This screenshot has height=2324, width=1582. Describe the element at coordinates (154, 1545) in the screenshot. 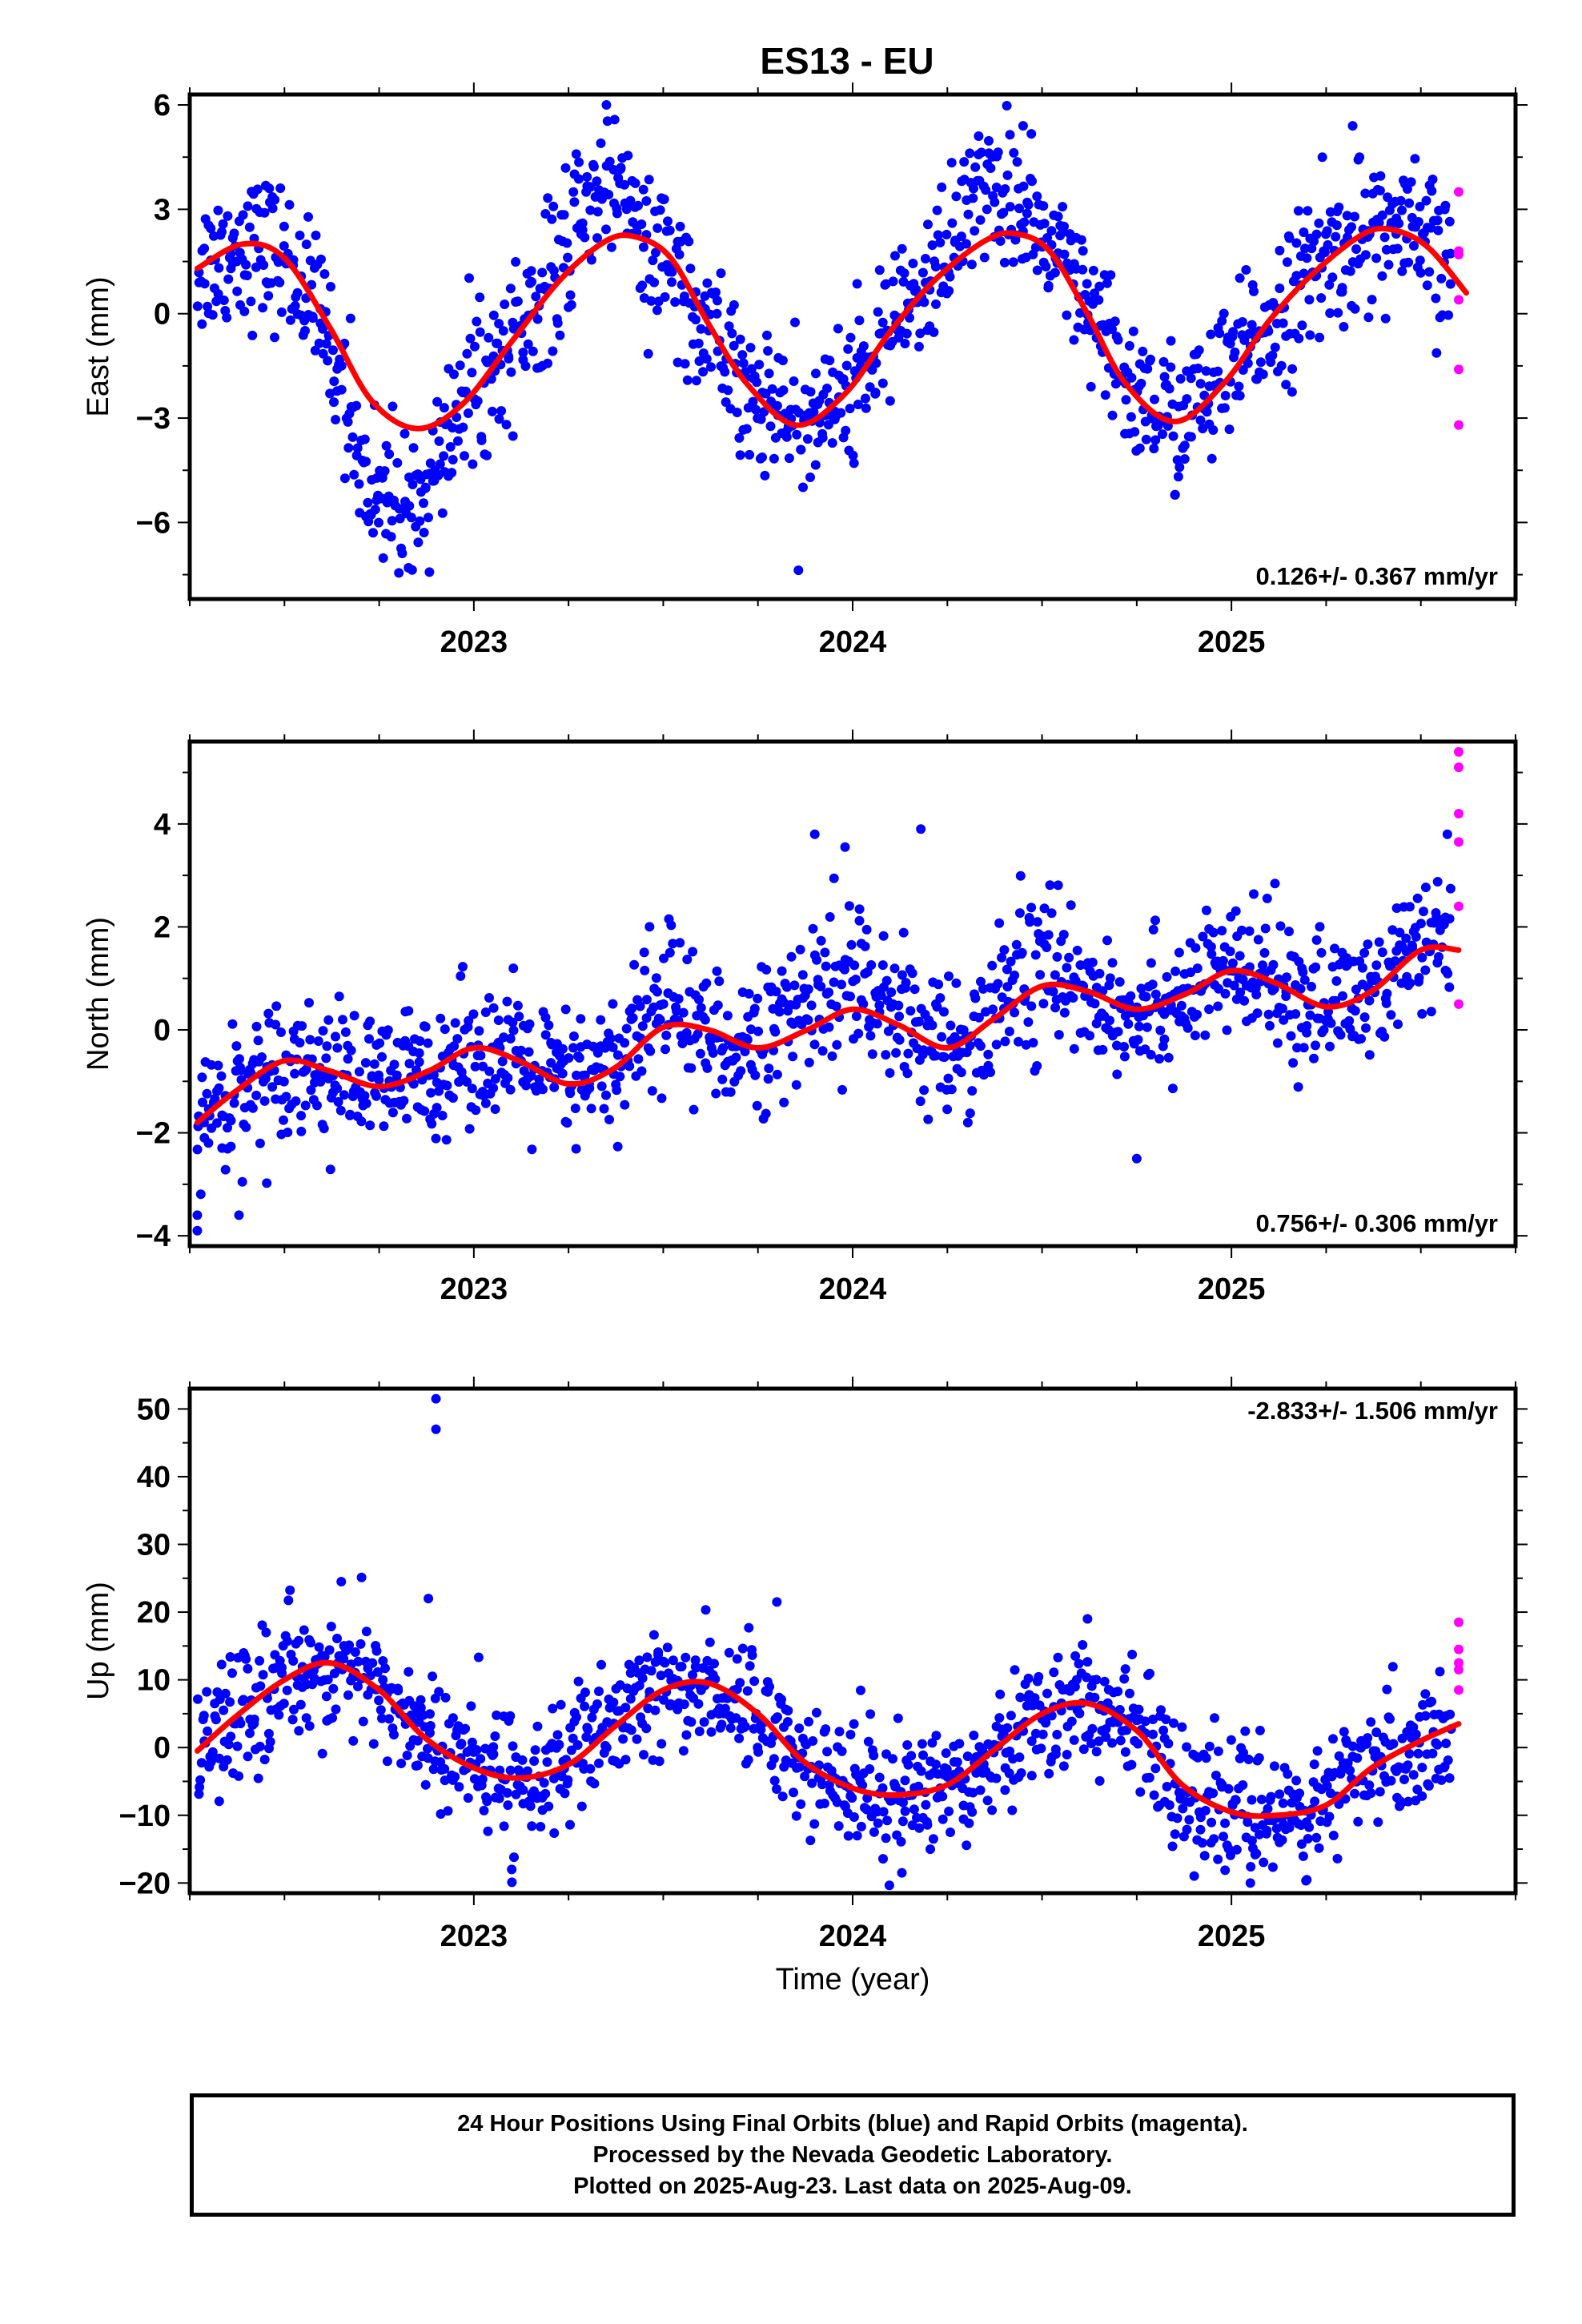

I see `y-tick-label: 30` at that location.